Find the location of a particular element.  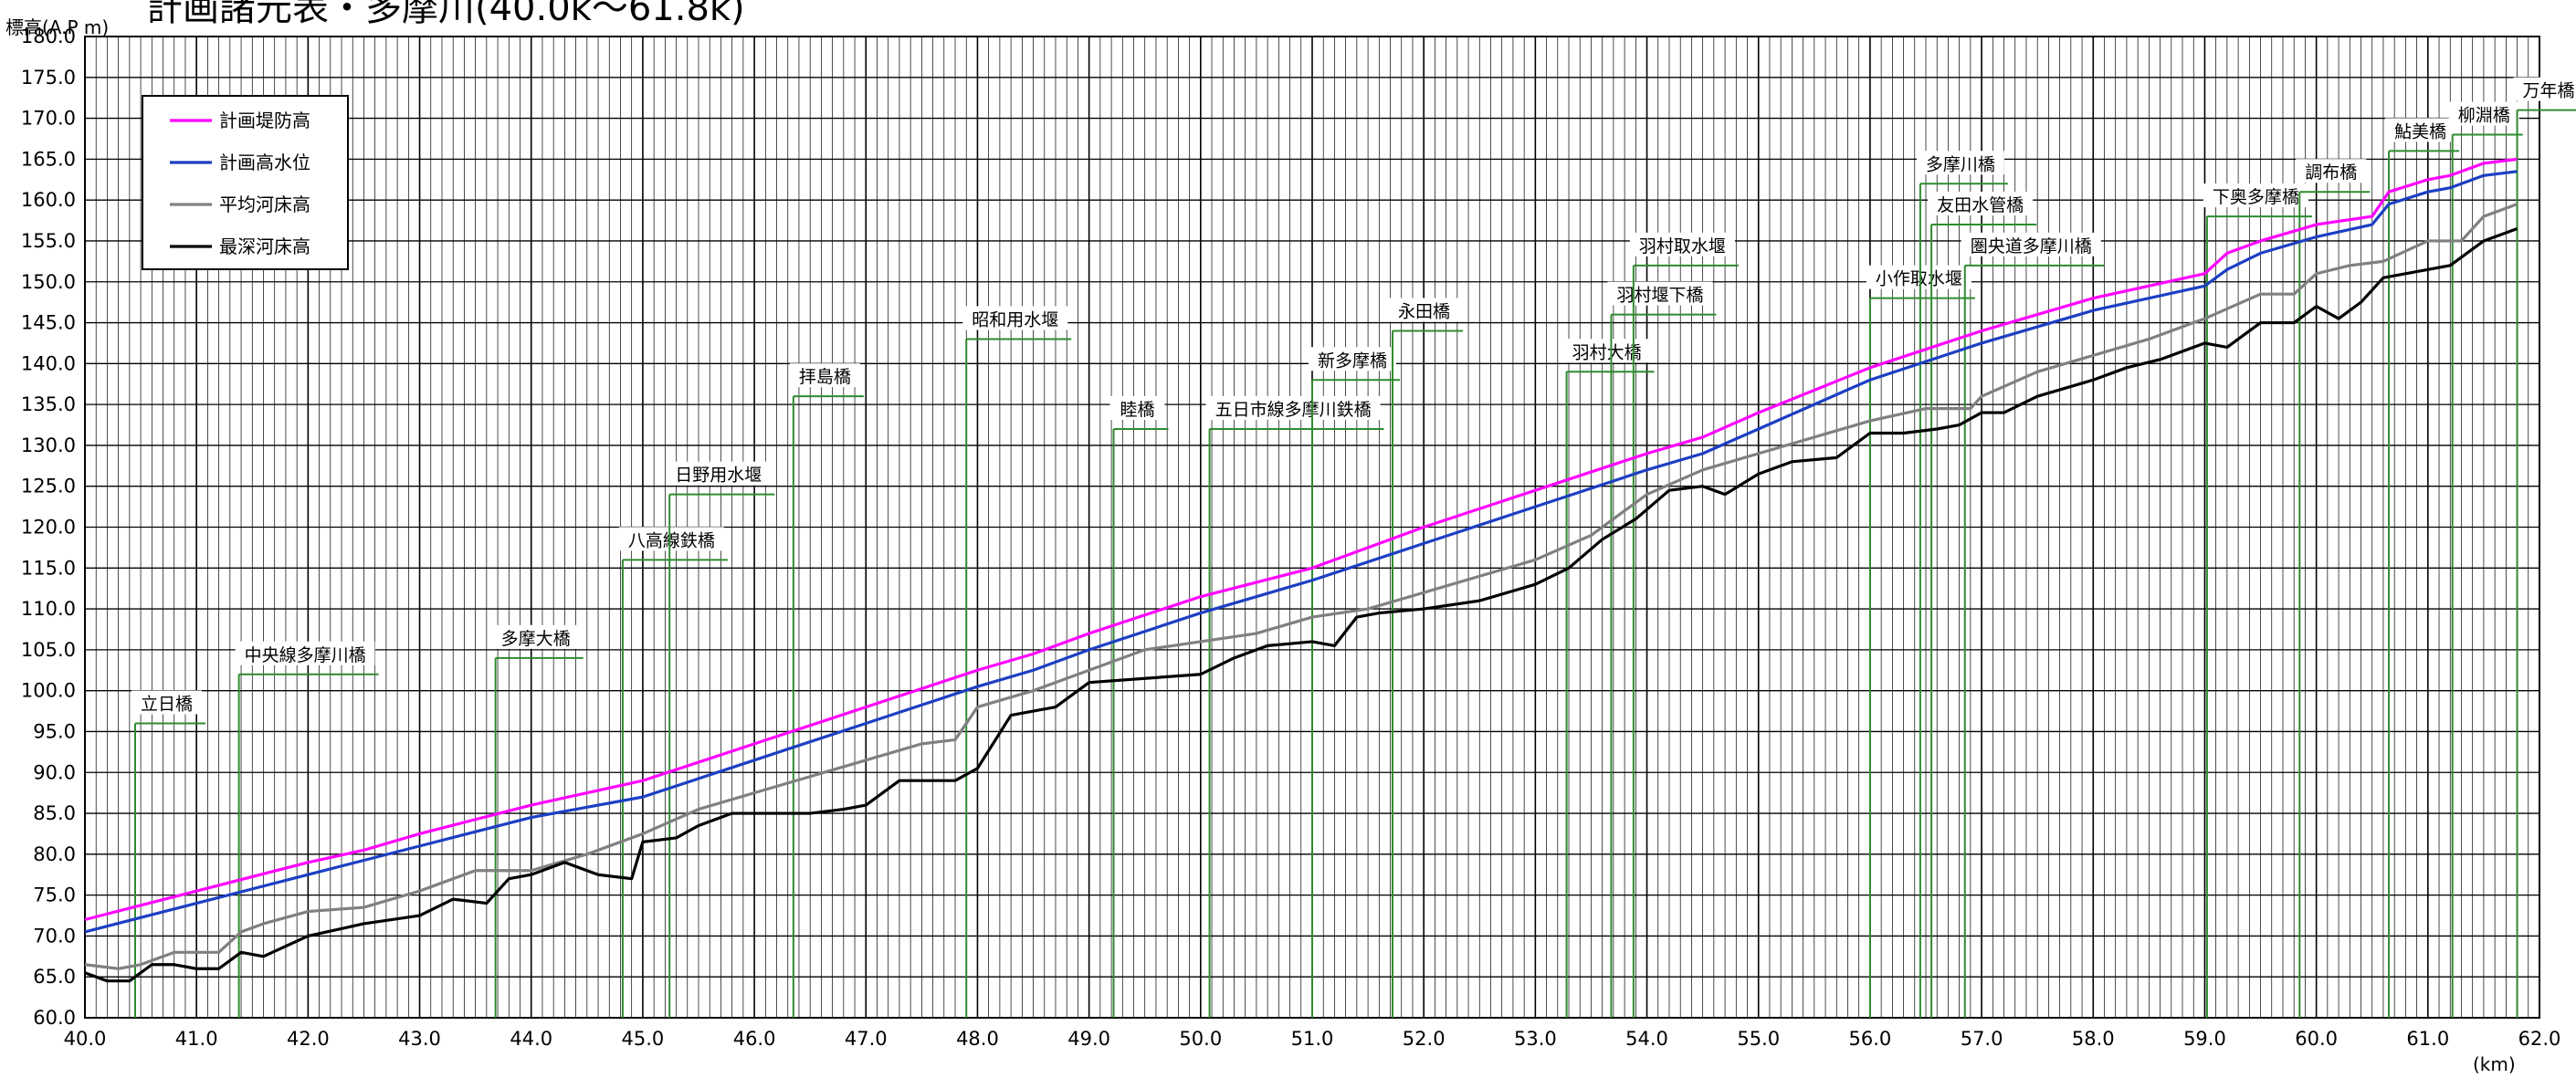

y-tick-label: 85.0 is located at coordinates (54, 813).